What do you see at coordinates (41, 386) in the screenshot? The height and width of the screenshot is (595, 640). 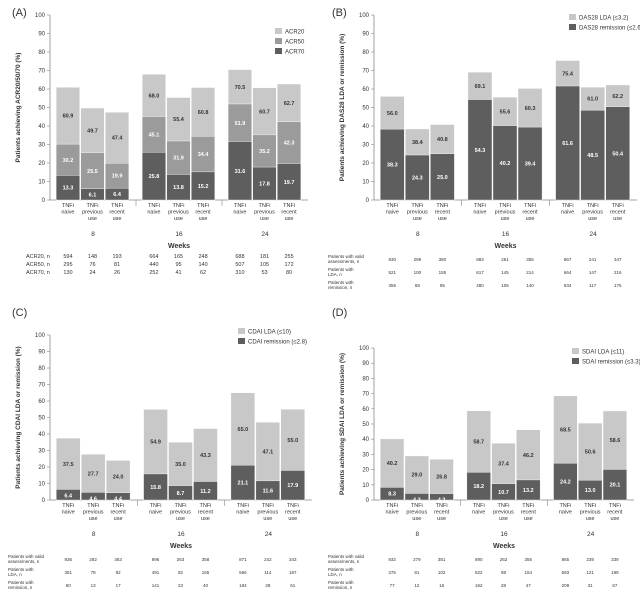 I see `y-tick-label: 70` at bounding box center [41, 386].